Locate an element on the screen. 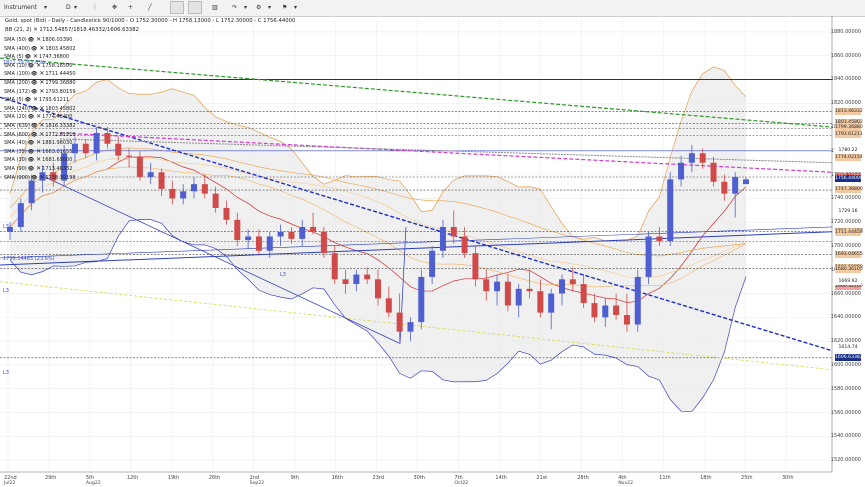 The image size is (865, 487). indicator-value: 1881.98030 is located at coordinates (57, 143).